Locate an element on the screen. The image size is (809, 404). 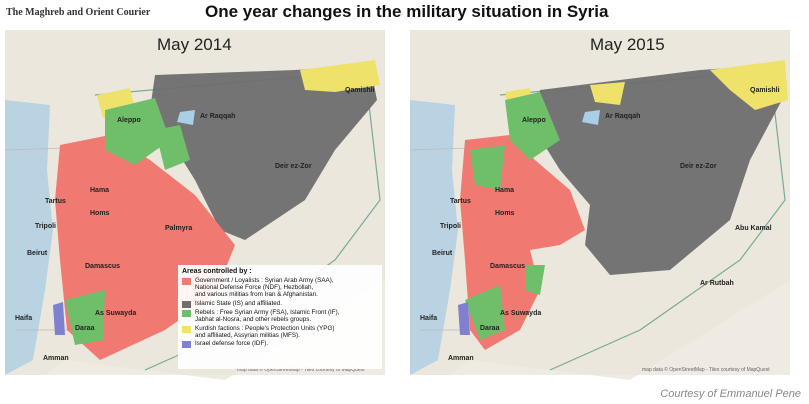
legend-title: Areas controlled by : is located at coordinates (217, 271).